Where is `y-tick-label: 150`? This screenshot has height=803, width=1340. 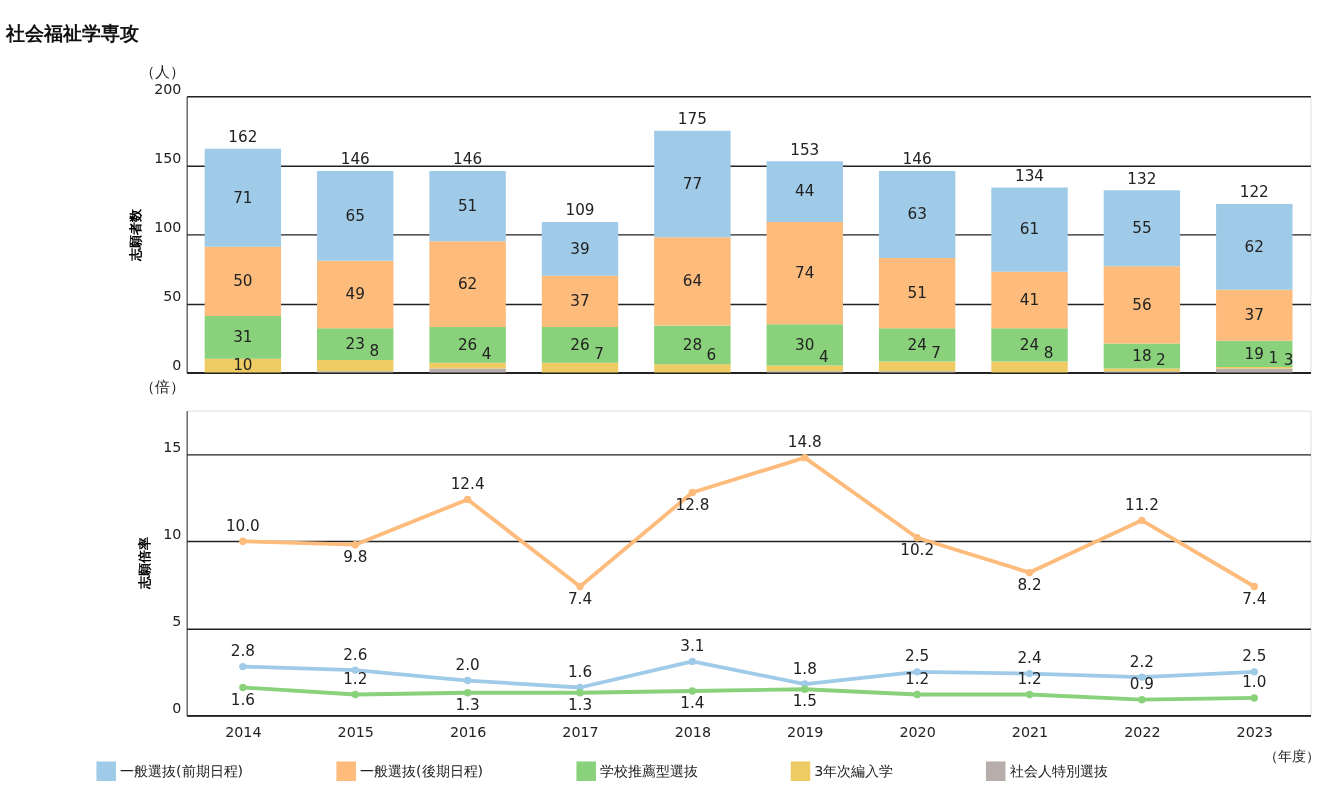 y-tick-label: 150 is located at coordinates (168, 158).